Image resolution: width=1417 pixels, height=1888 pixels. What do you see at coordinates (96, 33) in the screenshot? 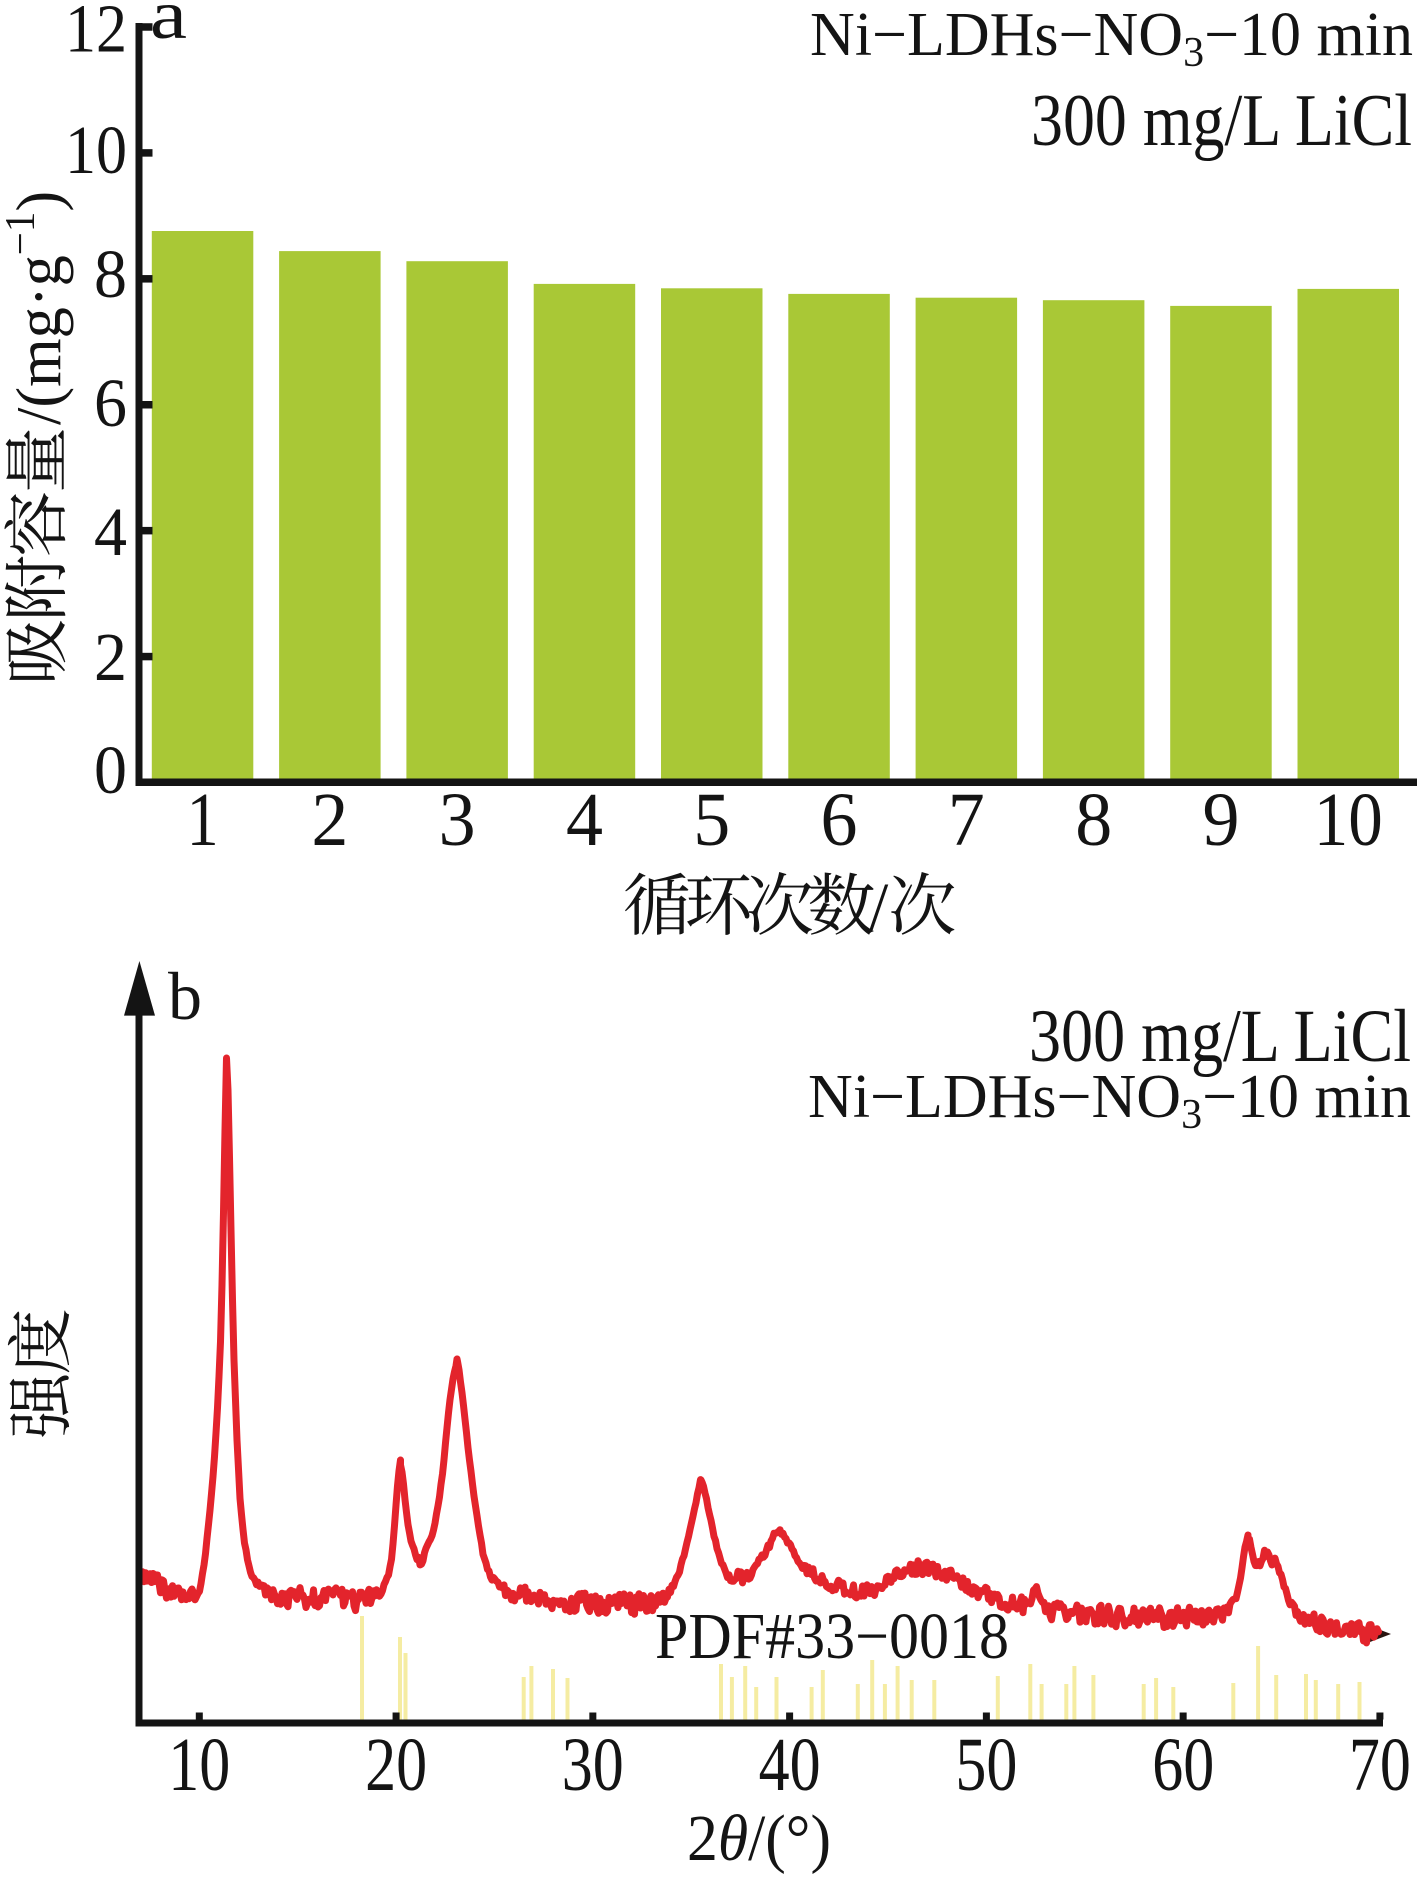
I see `svg-text: 12` at bounding box center [96, 33].